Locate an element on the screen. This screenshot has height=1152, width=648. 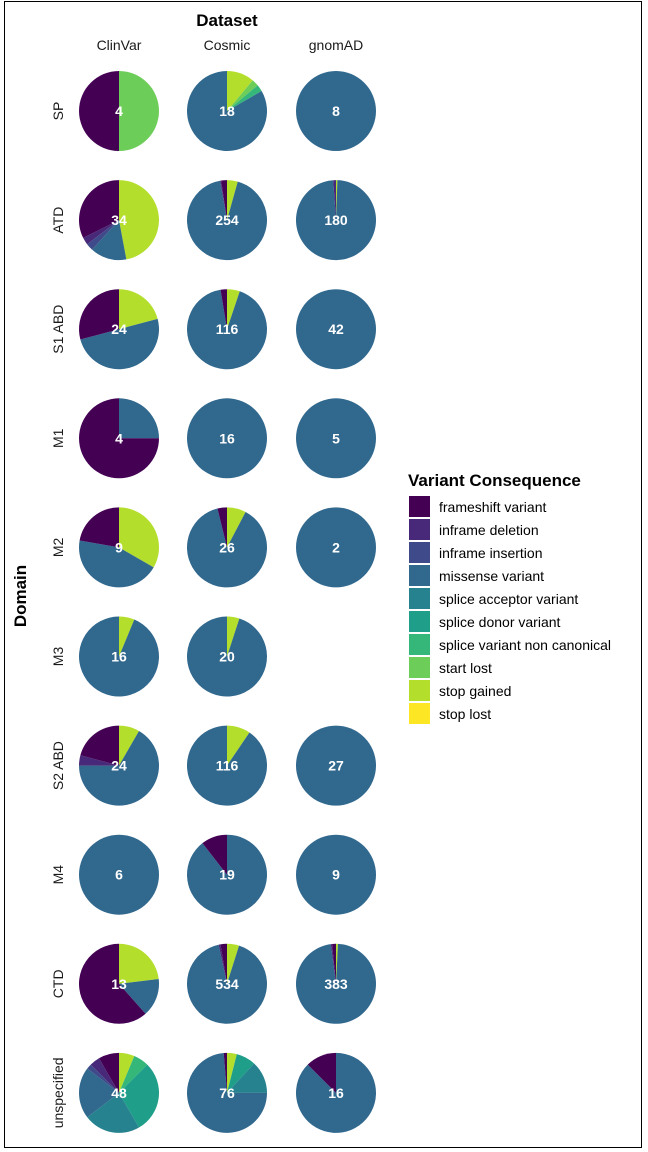
row-label-s1-abd: S1 ABD is located at coordinates (58, 329).